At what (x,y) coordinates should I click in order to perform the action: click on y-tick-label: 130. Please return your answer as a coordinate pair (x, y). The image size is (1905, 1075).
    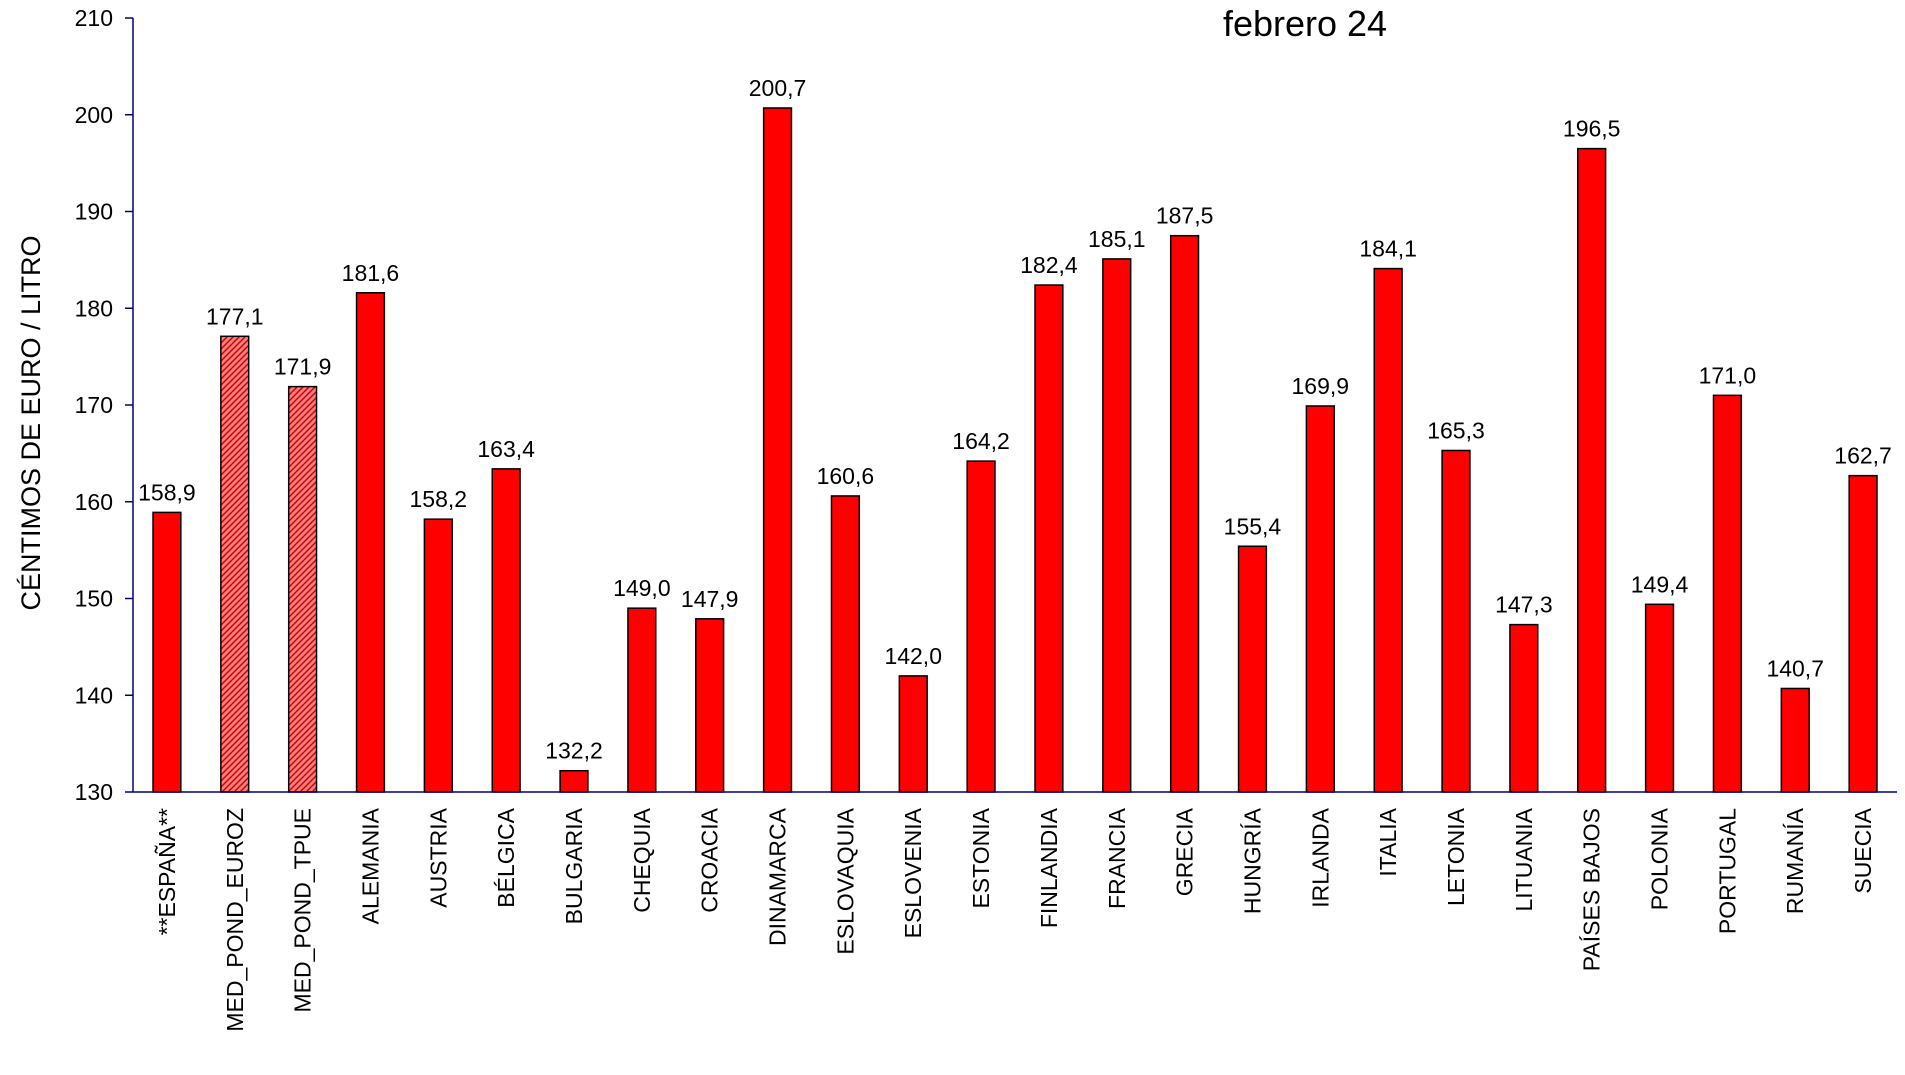
    Looking at the image, I should click on (94, 792).